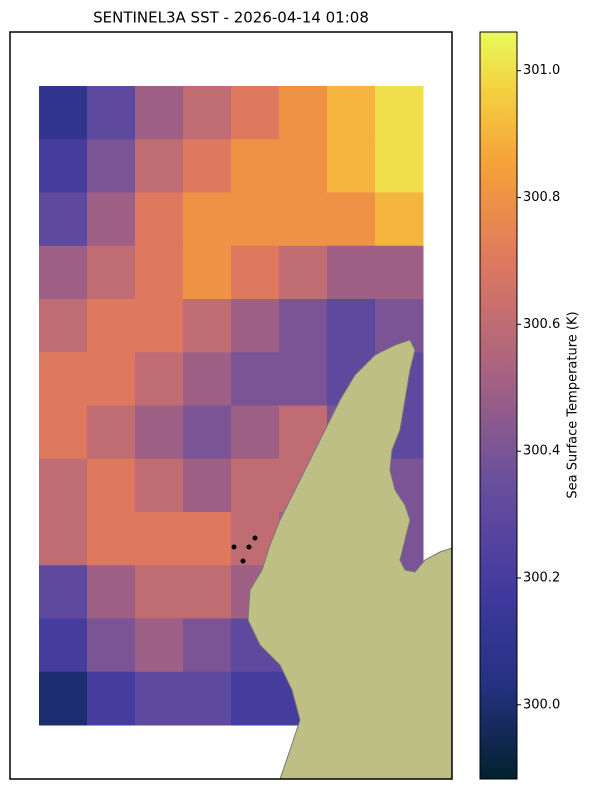 The width and height of the screenshot is (590, 794). What do you see at coordinates (541, 70) in the screenshot?
I see `colorbar-tick-label: 301.0` at bounding box center [541, 70].